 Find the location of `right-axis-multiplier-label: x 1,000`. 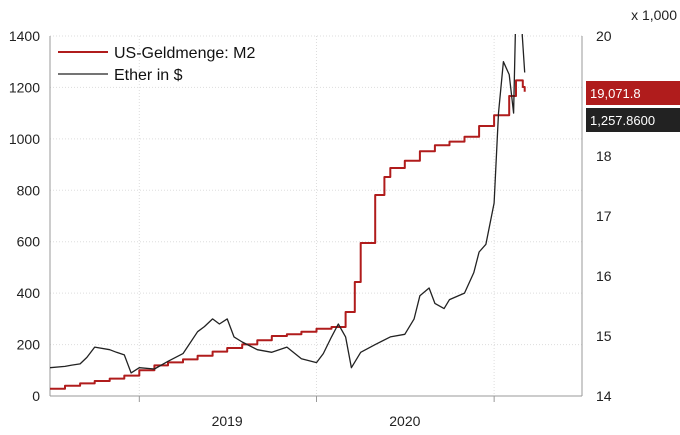

right-axis-multiplier-label: x 1,000 is located at coordinates (654, 15).